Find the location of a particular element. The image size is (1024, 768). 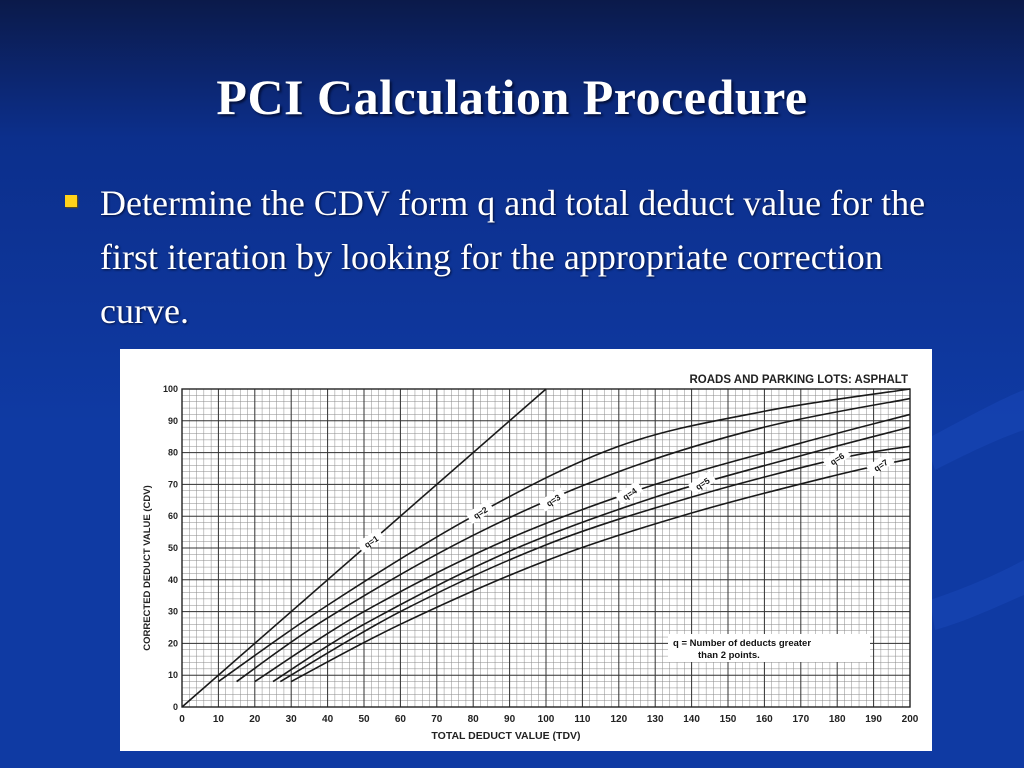

y-tick-label: 60 is located at coordinates (173, 516).